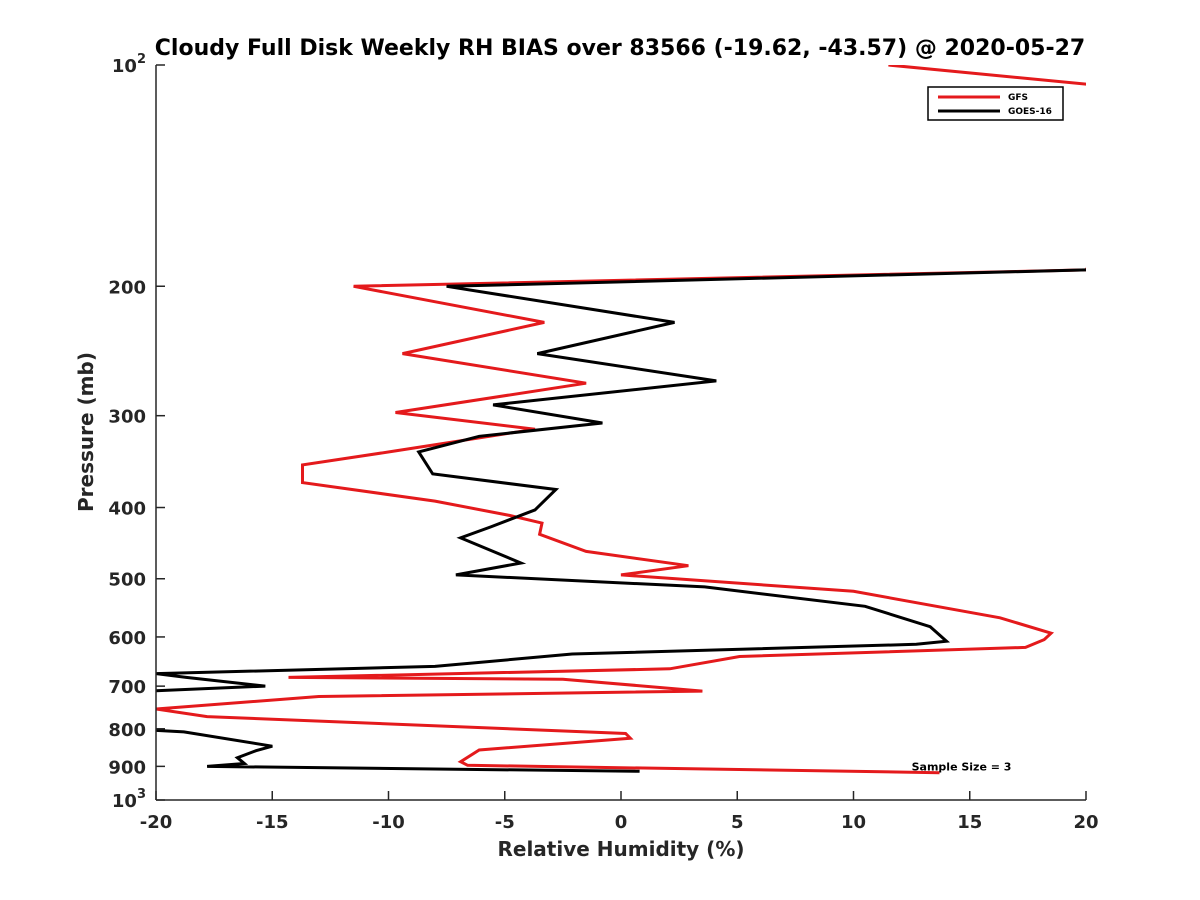 The height and width of the screenshot is (900, 1200). I want to click on y-tick-label: 10², so click(129, 64).